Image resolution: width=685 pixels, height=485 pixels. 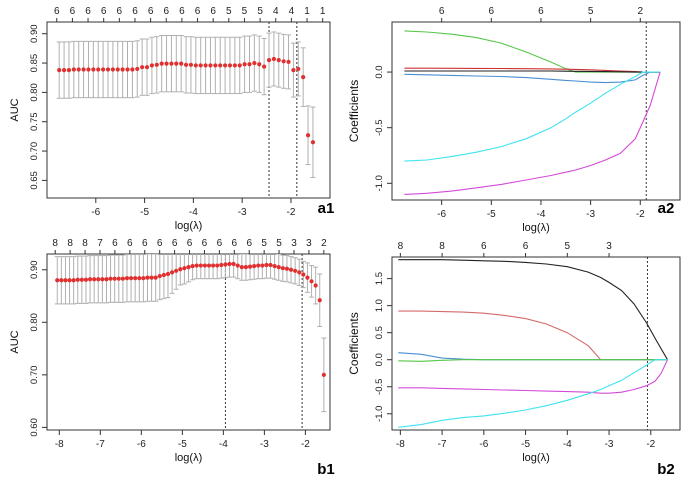 I want to click on y-tick-label: 0.75, so click(x=34, y=121).